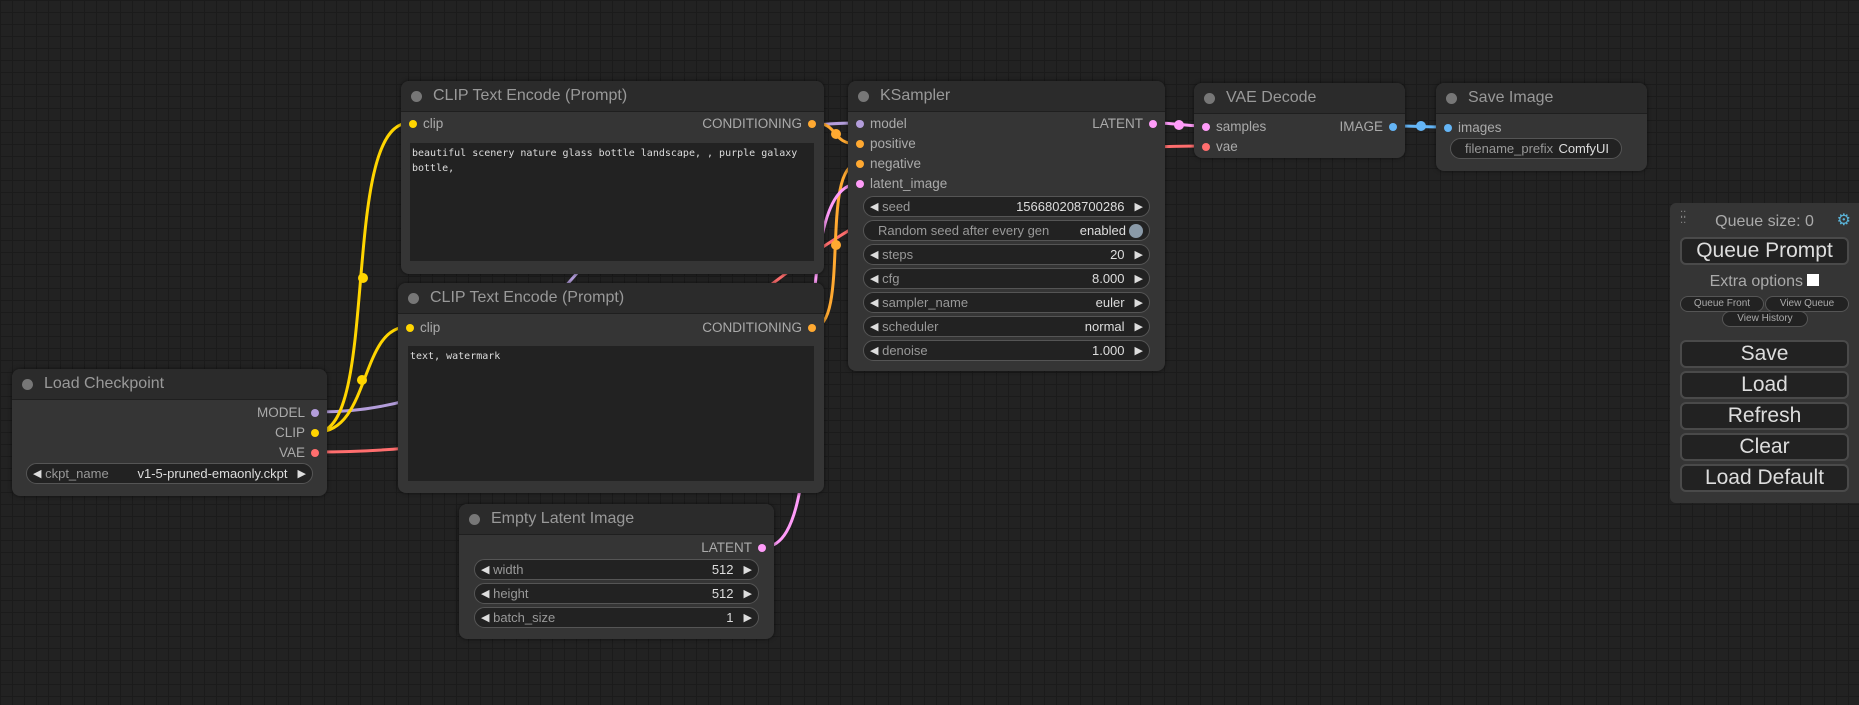  Describe the element at coordinates (297, 432) in the screenshot. I see `output-clip: CLIP` at that location.